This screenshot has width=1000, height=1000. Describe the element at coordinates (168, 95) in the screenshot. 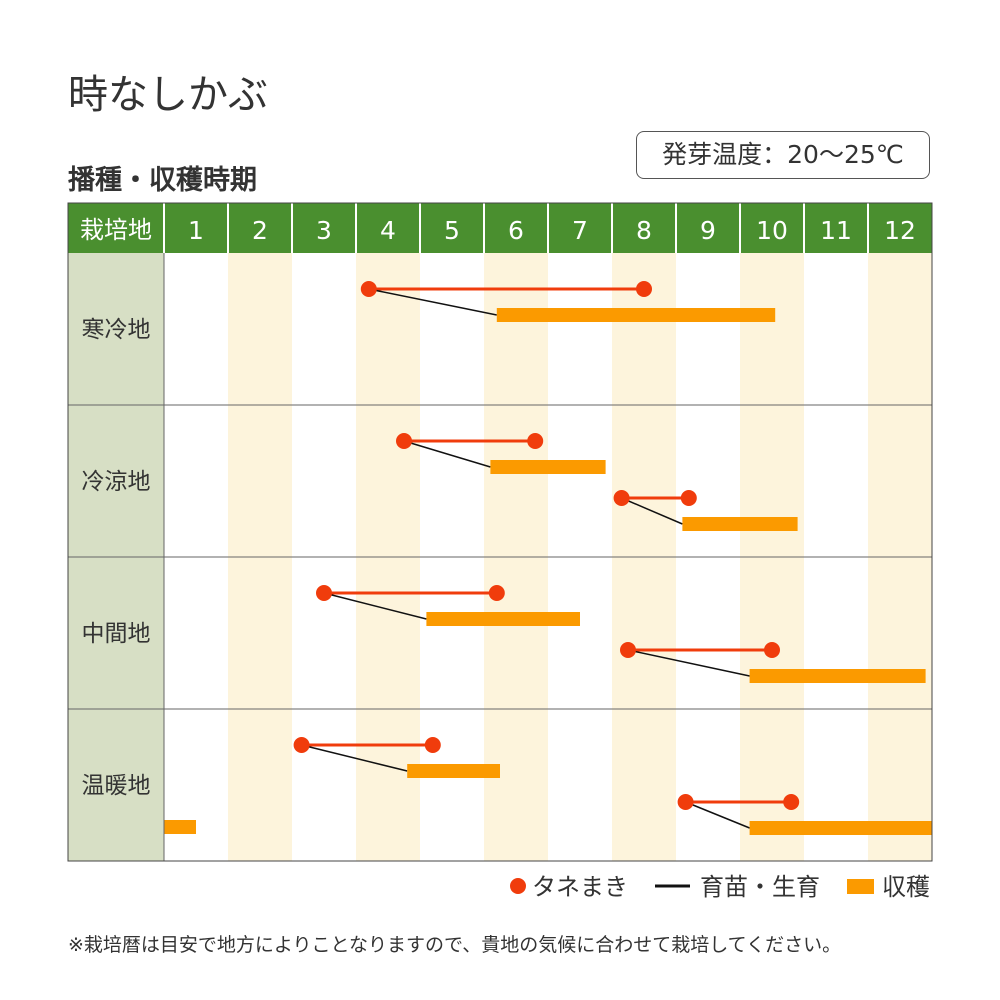

I see `page-title: 時なしかぶ` at that location.